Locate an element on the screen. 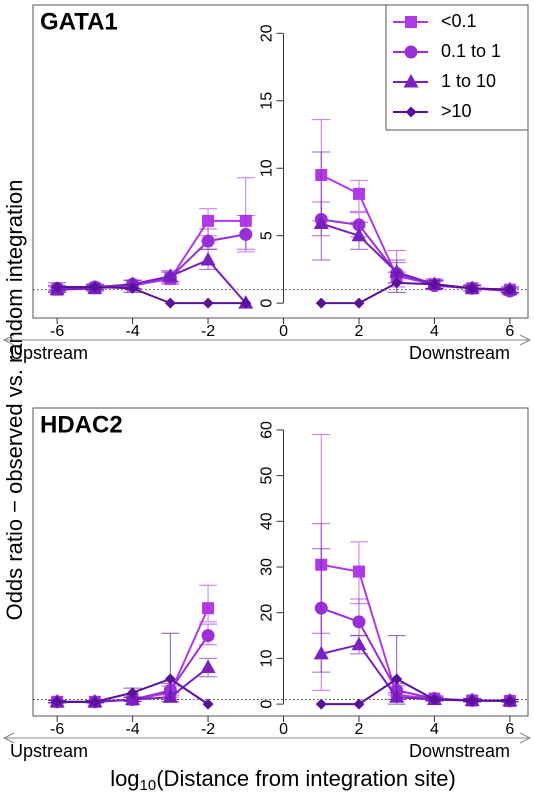  x-label-part: (Distance from integration site) is located at coordinates (306, 778).